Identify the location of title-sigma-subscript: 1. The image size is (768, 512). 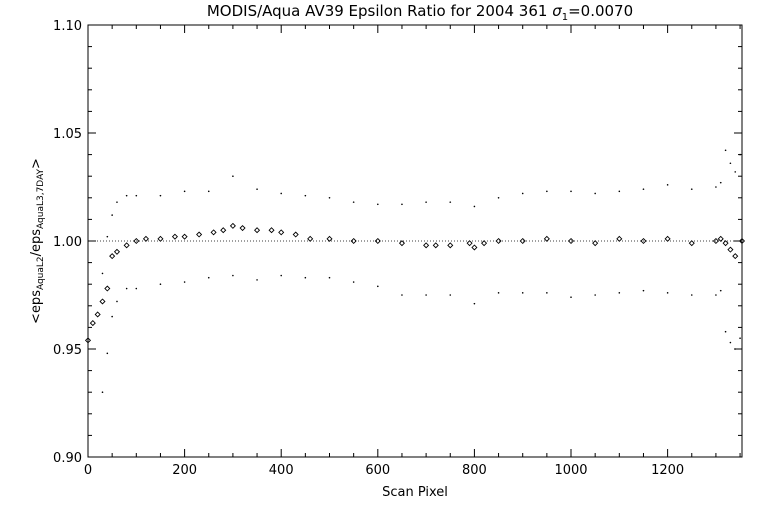
(565, 17).